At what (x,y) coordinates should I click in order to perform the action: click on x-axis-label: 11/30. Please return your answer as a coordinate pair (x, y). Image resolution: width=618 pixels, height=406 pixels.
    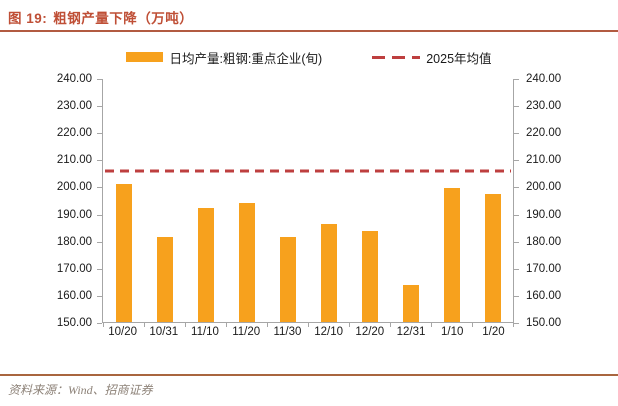
    Looking at the image, I should click on (287, 332).